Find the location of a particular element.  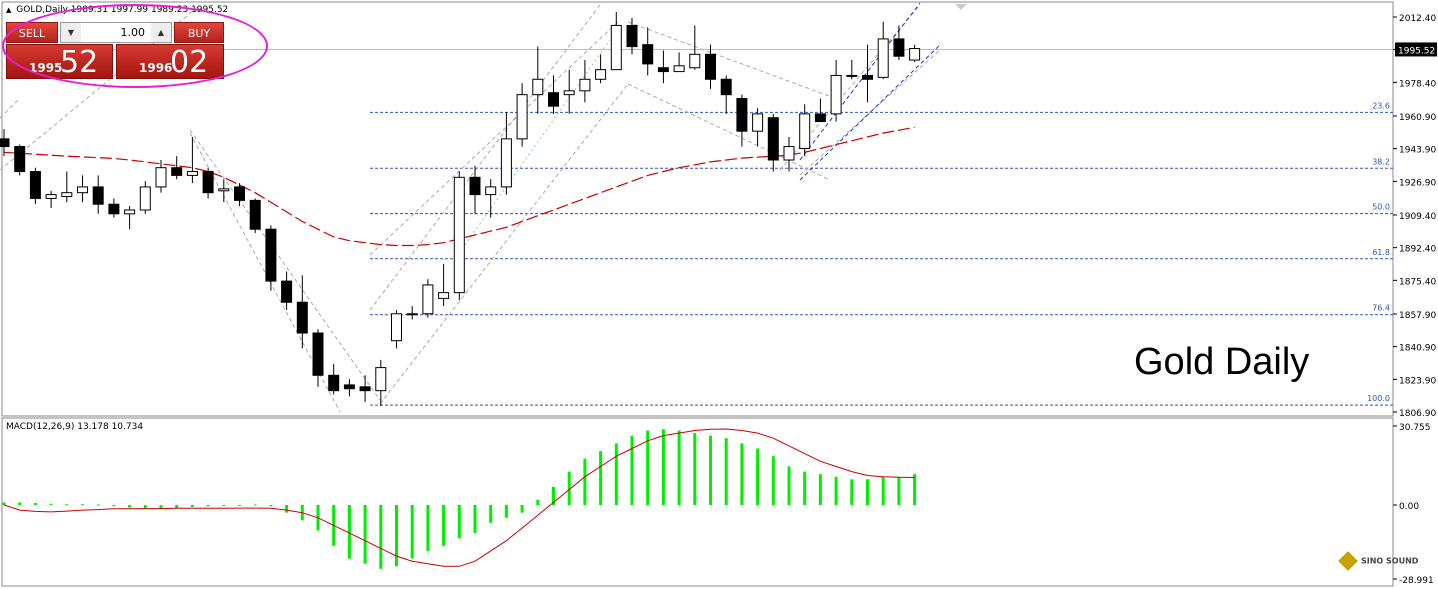

price-axis-label: 1960.90 is located at coordinates (1417, 118).